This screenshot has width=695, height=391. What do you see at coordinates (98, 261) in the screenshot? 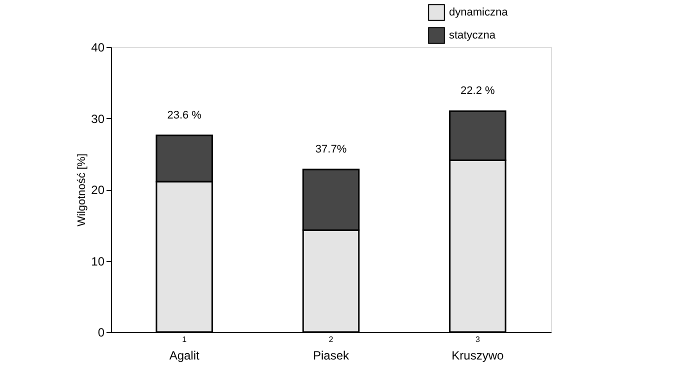
I see `y-tick-label: 10` at bounding box center [98, 261].